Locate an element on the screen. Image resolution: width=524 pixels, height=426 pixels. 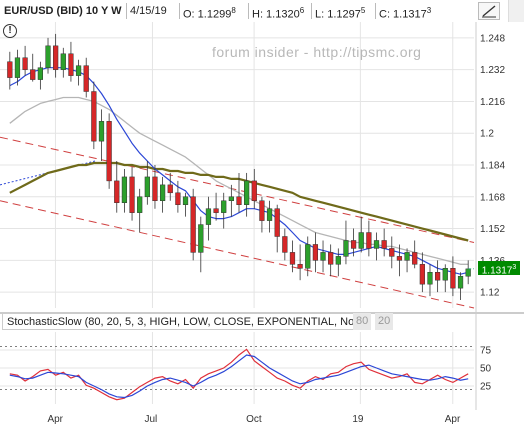
scrollbar is located at coordinates (516, 11).